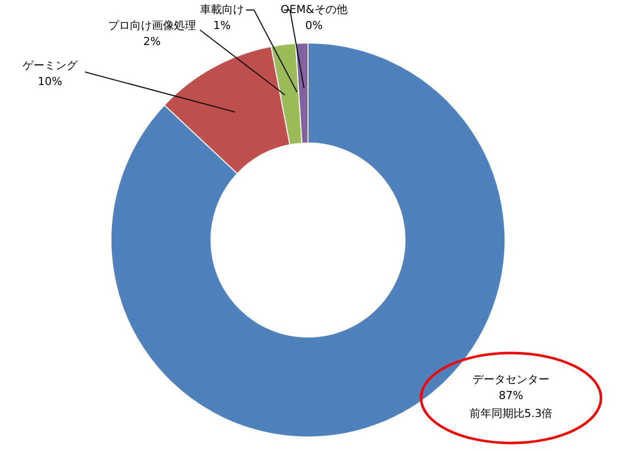  I want to click on text: 0%, so click(314, 25).